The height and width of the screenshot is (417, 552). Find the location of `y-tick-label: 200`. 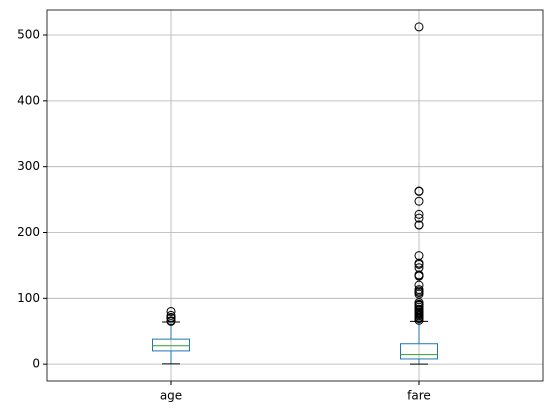

y-tick-label: 200 is located at coordinates (28, 232).